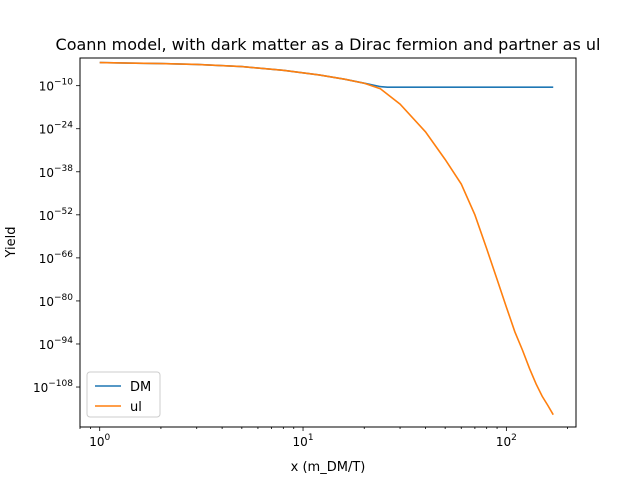 The image size is (640, 480). What do you see at coordinates (56, 258) in the screenshot?
I see `y-tick-label: 10−66` at bounding box center [56, 258].